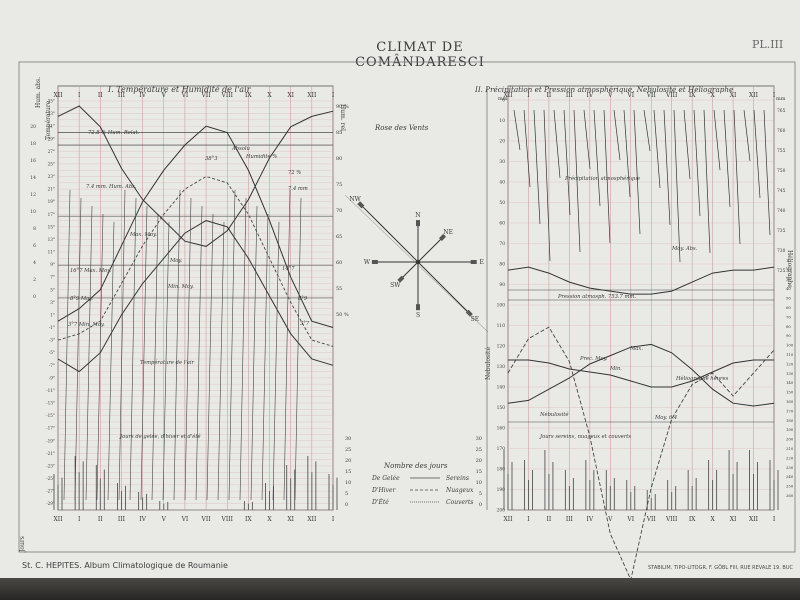 This screenshot has width=800, height=600. I want to click on chart2-month-label-bottom: I, so click(528, 519).